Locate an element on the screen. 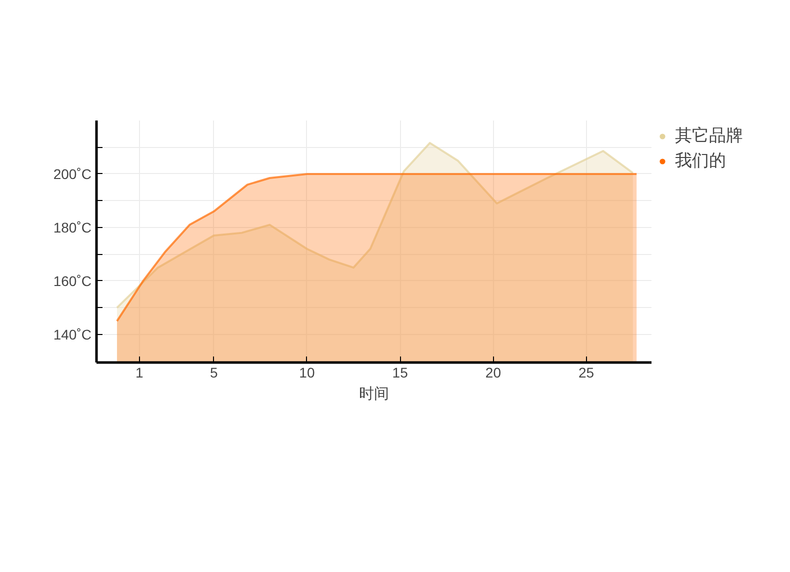  x-axis-title: 时间 is located at coordinates (374, 394).